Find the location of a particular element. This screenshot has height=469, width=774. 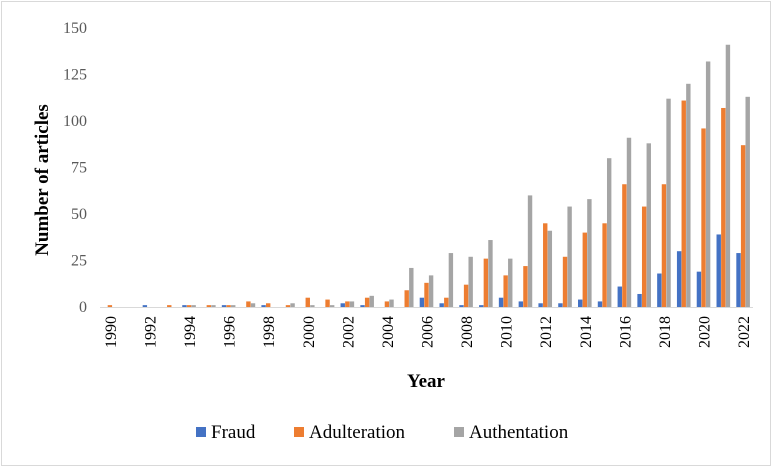

bar-fraud-2019 is located at coordinates (679, 279).